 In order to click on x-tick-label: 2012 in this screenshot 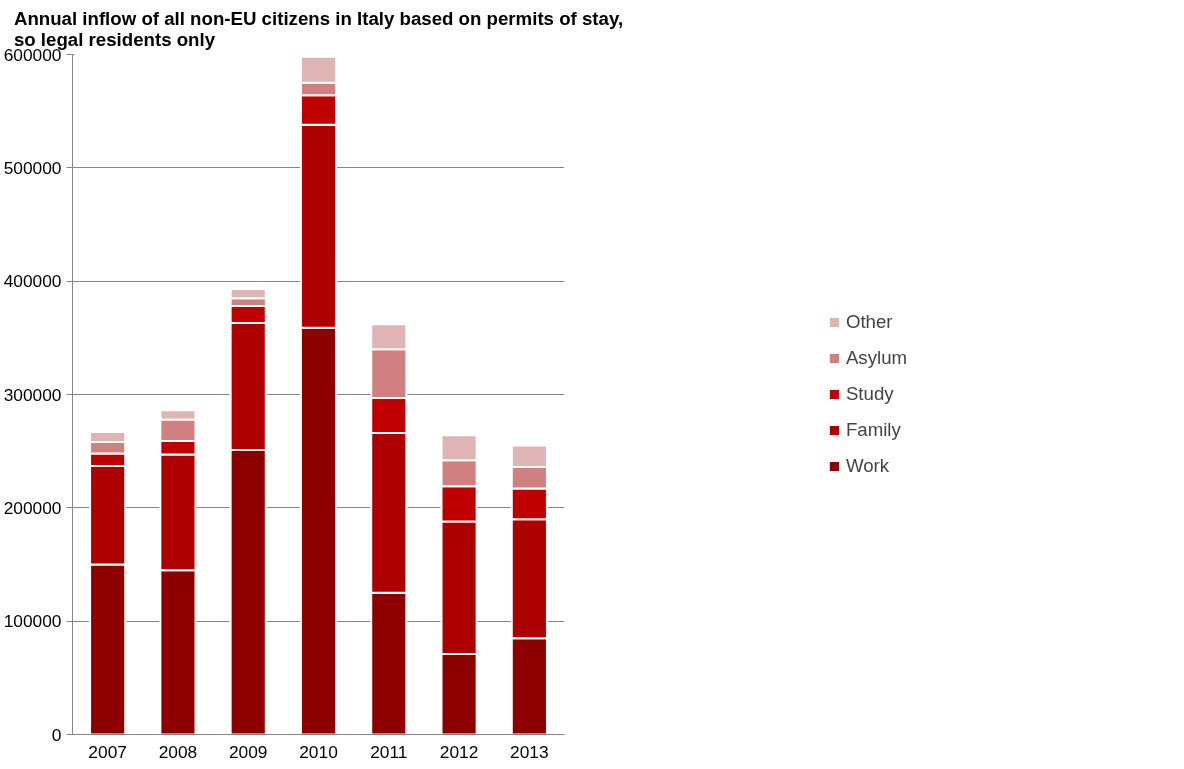, I will do `click(459, 751)`.